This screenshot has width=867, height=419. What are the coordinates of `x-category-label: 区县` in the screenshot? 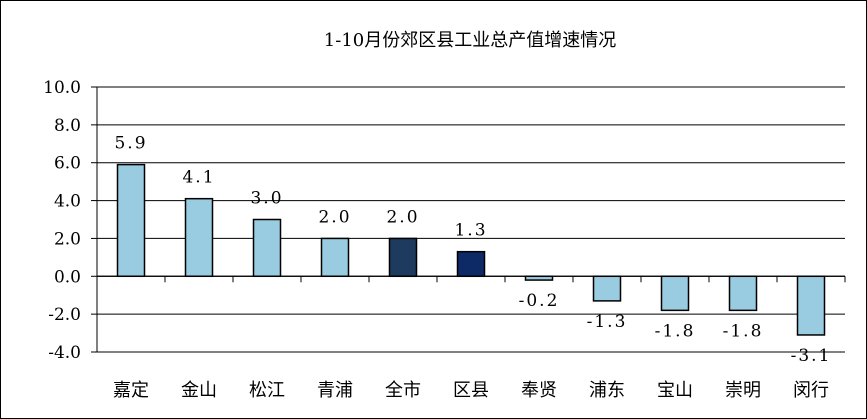 It's located at (471, 390).